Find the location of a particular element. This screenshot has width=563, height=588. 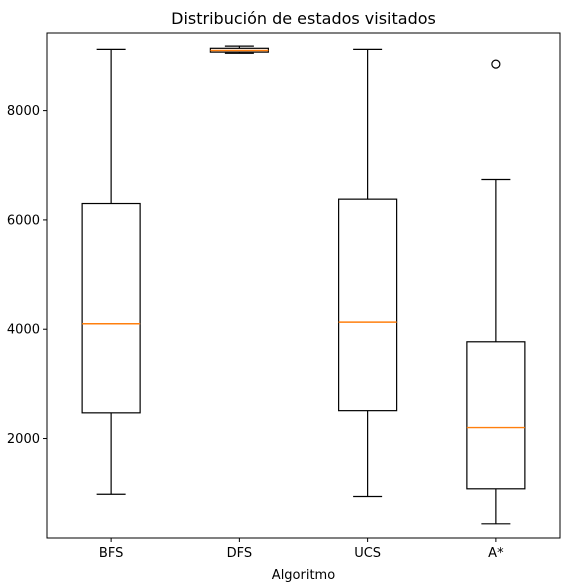

x-axis-label: Algoritmo is located at coordinates (303, 575).